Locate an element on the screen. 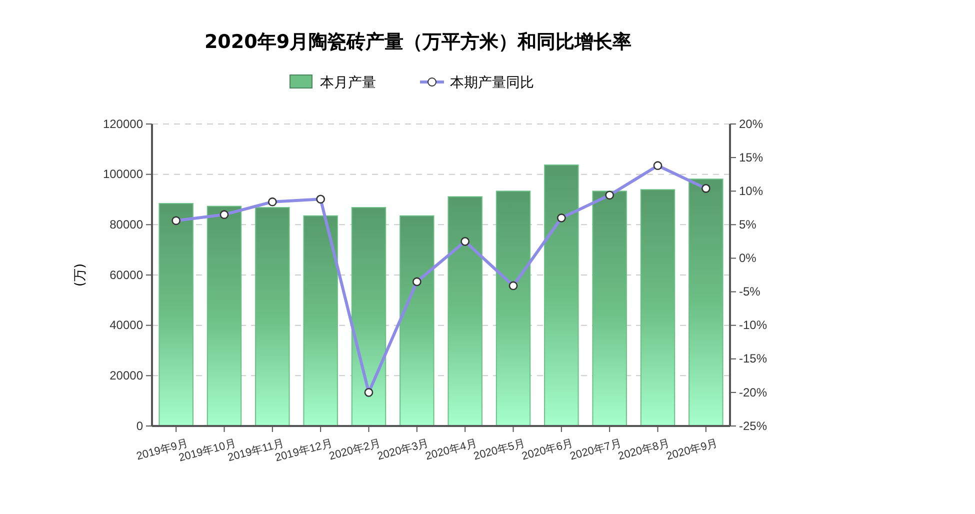  y2-tick-label: 20% is located at coordinates (751, 123).